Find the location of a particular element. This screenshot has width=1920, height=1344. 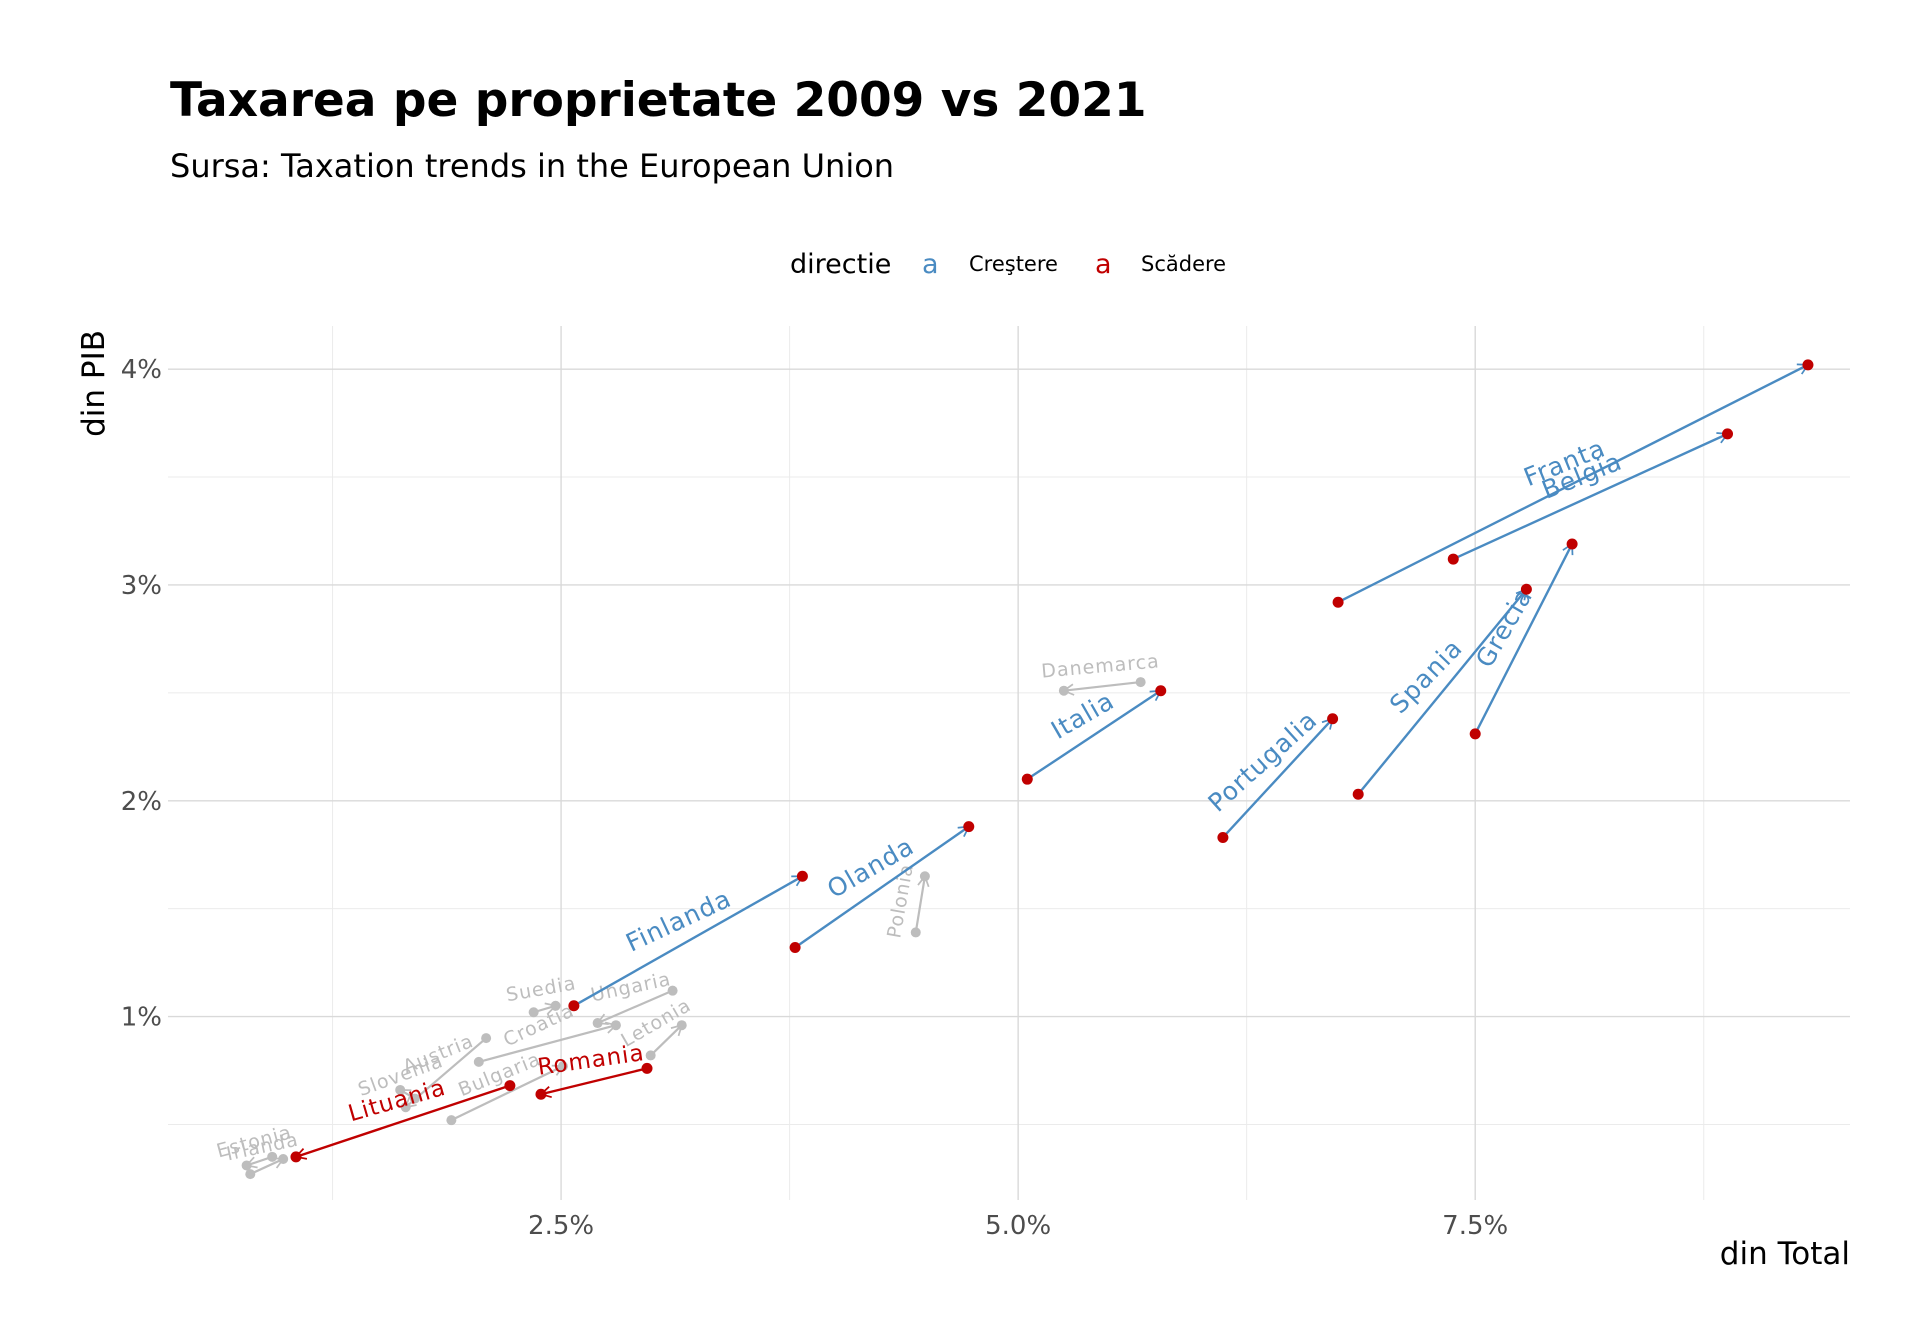

arrow-franta is located at coordinates (1573, 483).